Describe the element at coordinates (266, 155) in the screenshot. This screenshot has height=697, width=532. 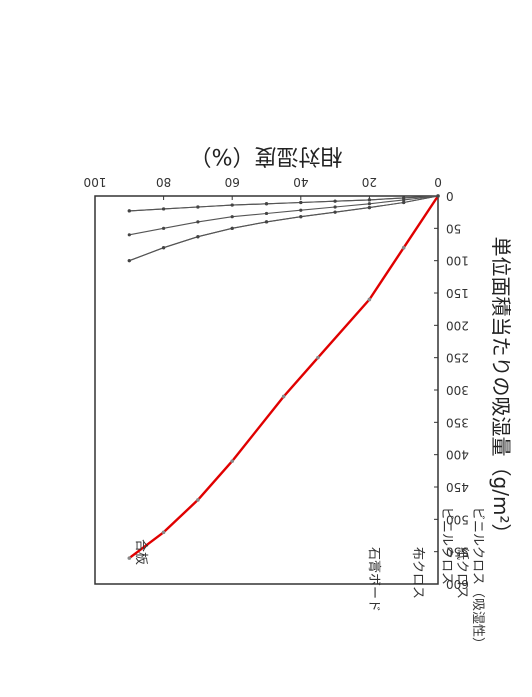
I see `x-axis-title: 相対湿度（%）` at that location.